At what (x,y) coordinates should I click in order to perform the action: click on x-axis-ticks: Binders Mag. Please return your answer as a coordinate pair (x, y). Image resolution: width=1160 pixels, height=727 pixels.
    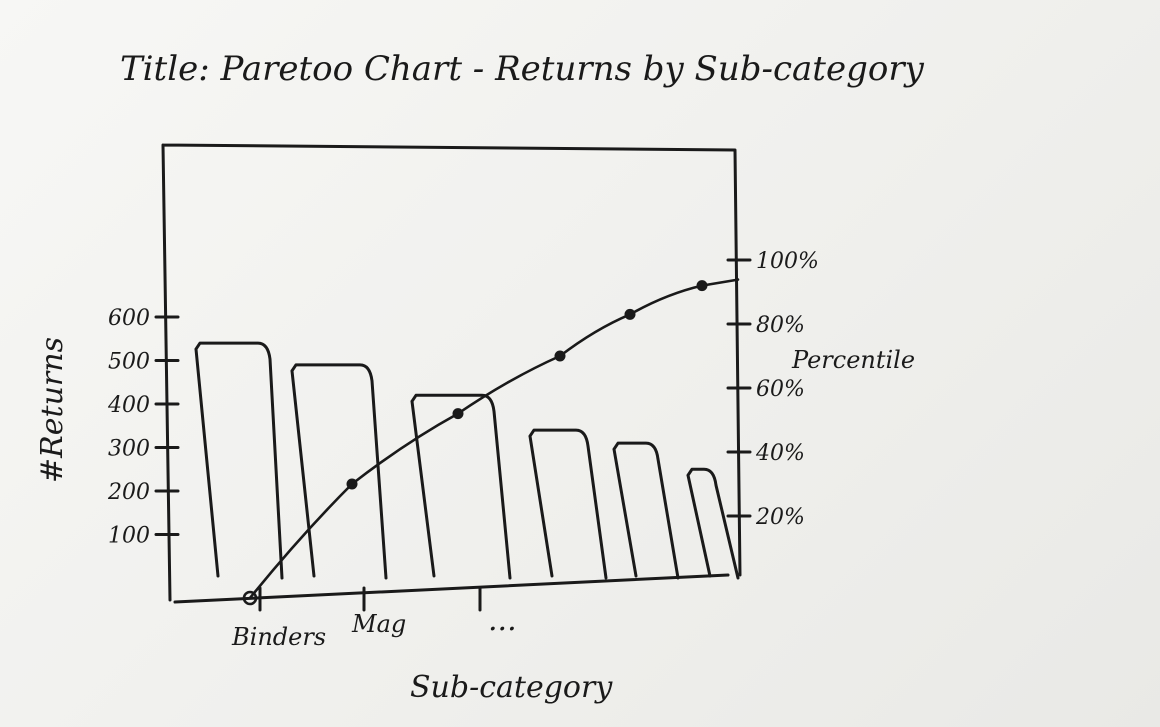
    Looking at the image, I should click on (356, 618).